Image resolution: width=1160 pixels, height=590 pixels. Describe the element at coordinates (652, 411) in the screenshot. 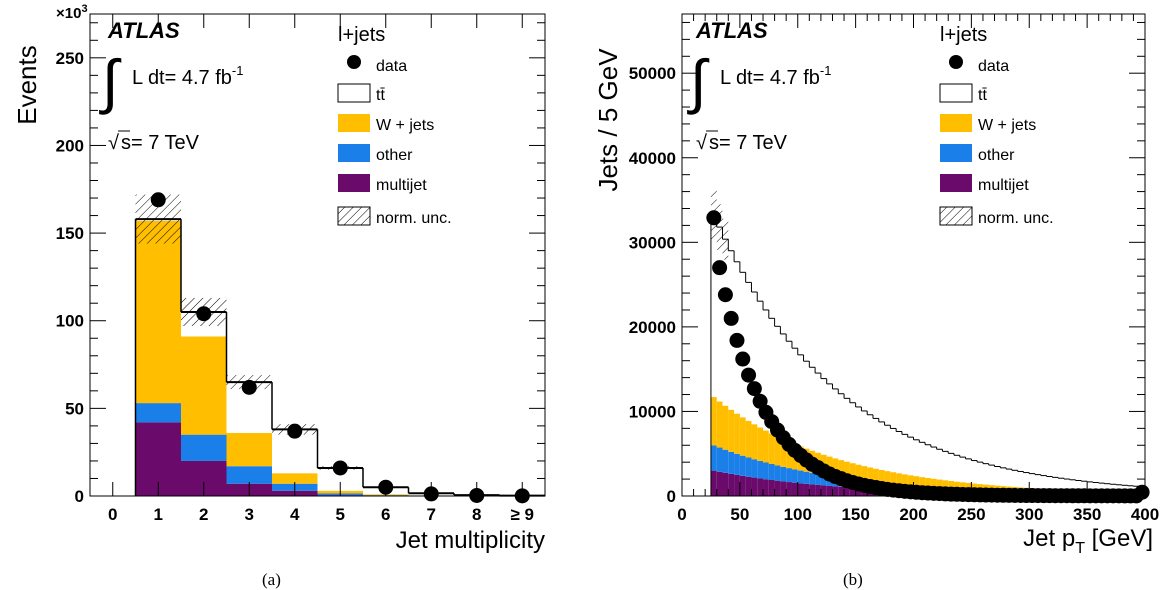

I see `ytick-label: 10000` at that location.